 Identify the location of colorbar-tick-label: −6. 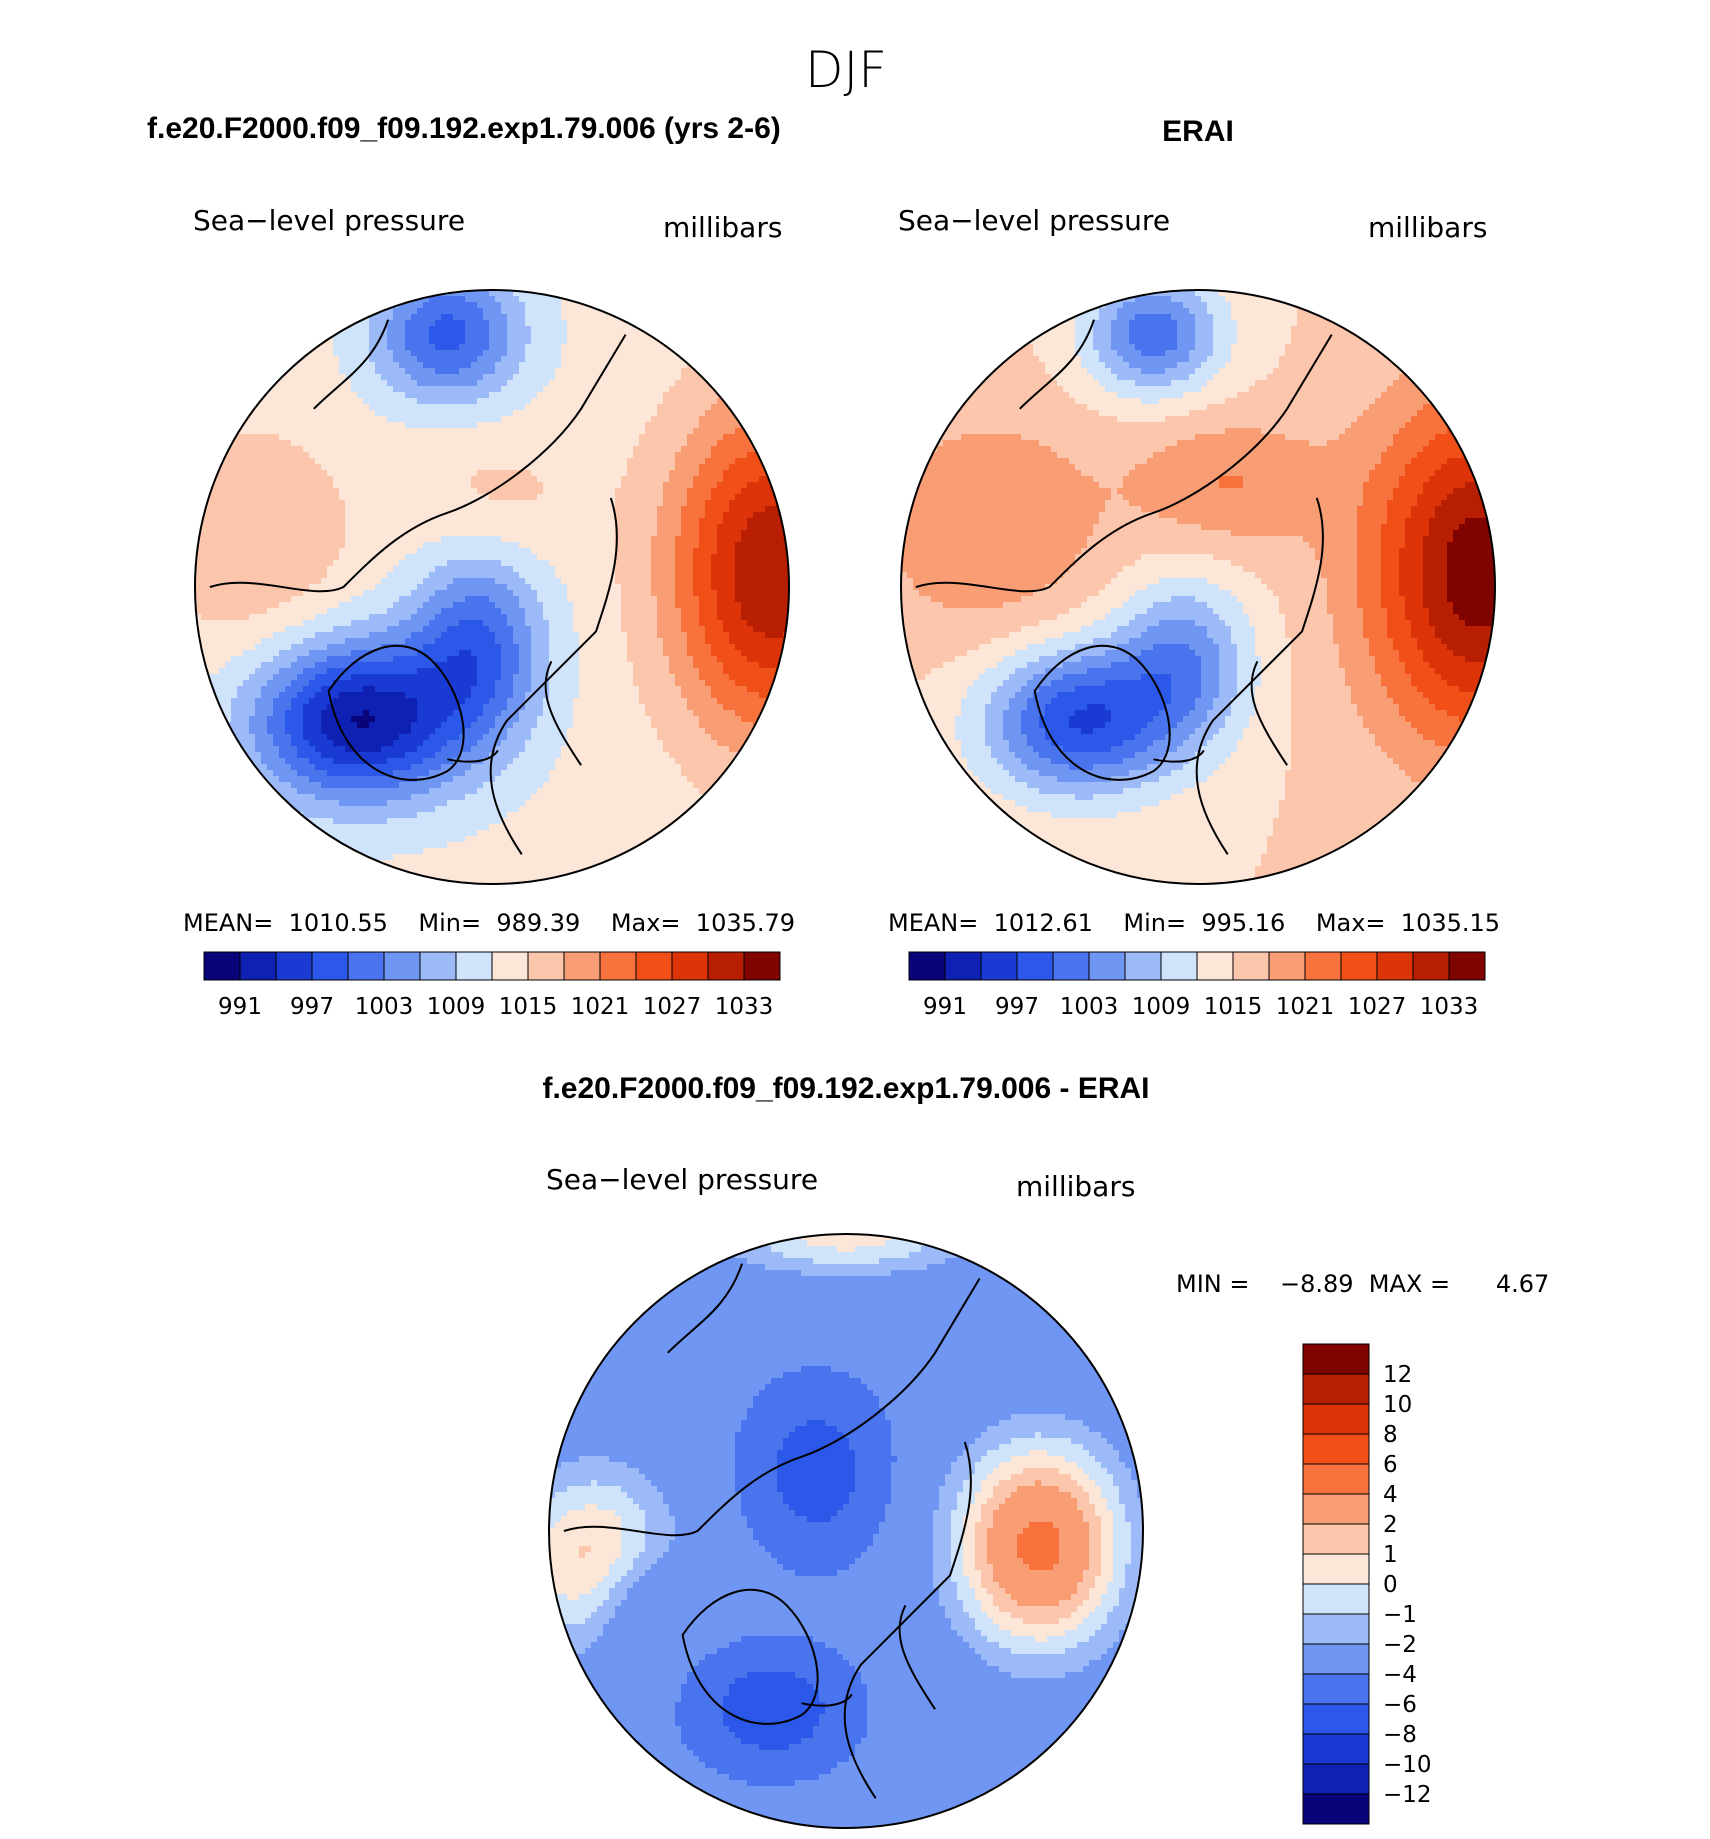
(1400, 1705).